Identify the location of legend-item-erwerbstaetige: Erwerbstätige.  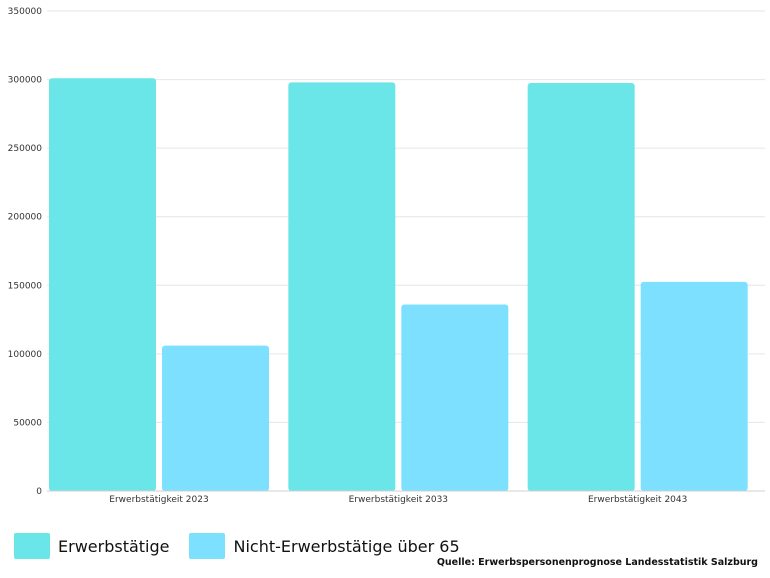
(91, 546).